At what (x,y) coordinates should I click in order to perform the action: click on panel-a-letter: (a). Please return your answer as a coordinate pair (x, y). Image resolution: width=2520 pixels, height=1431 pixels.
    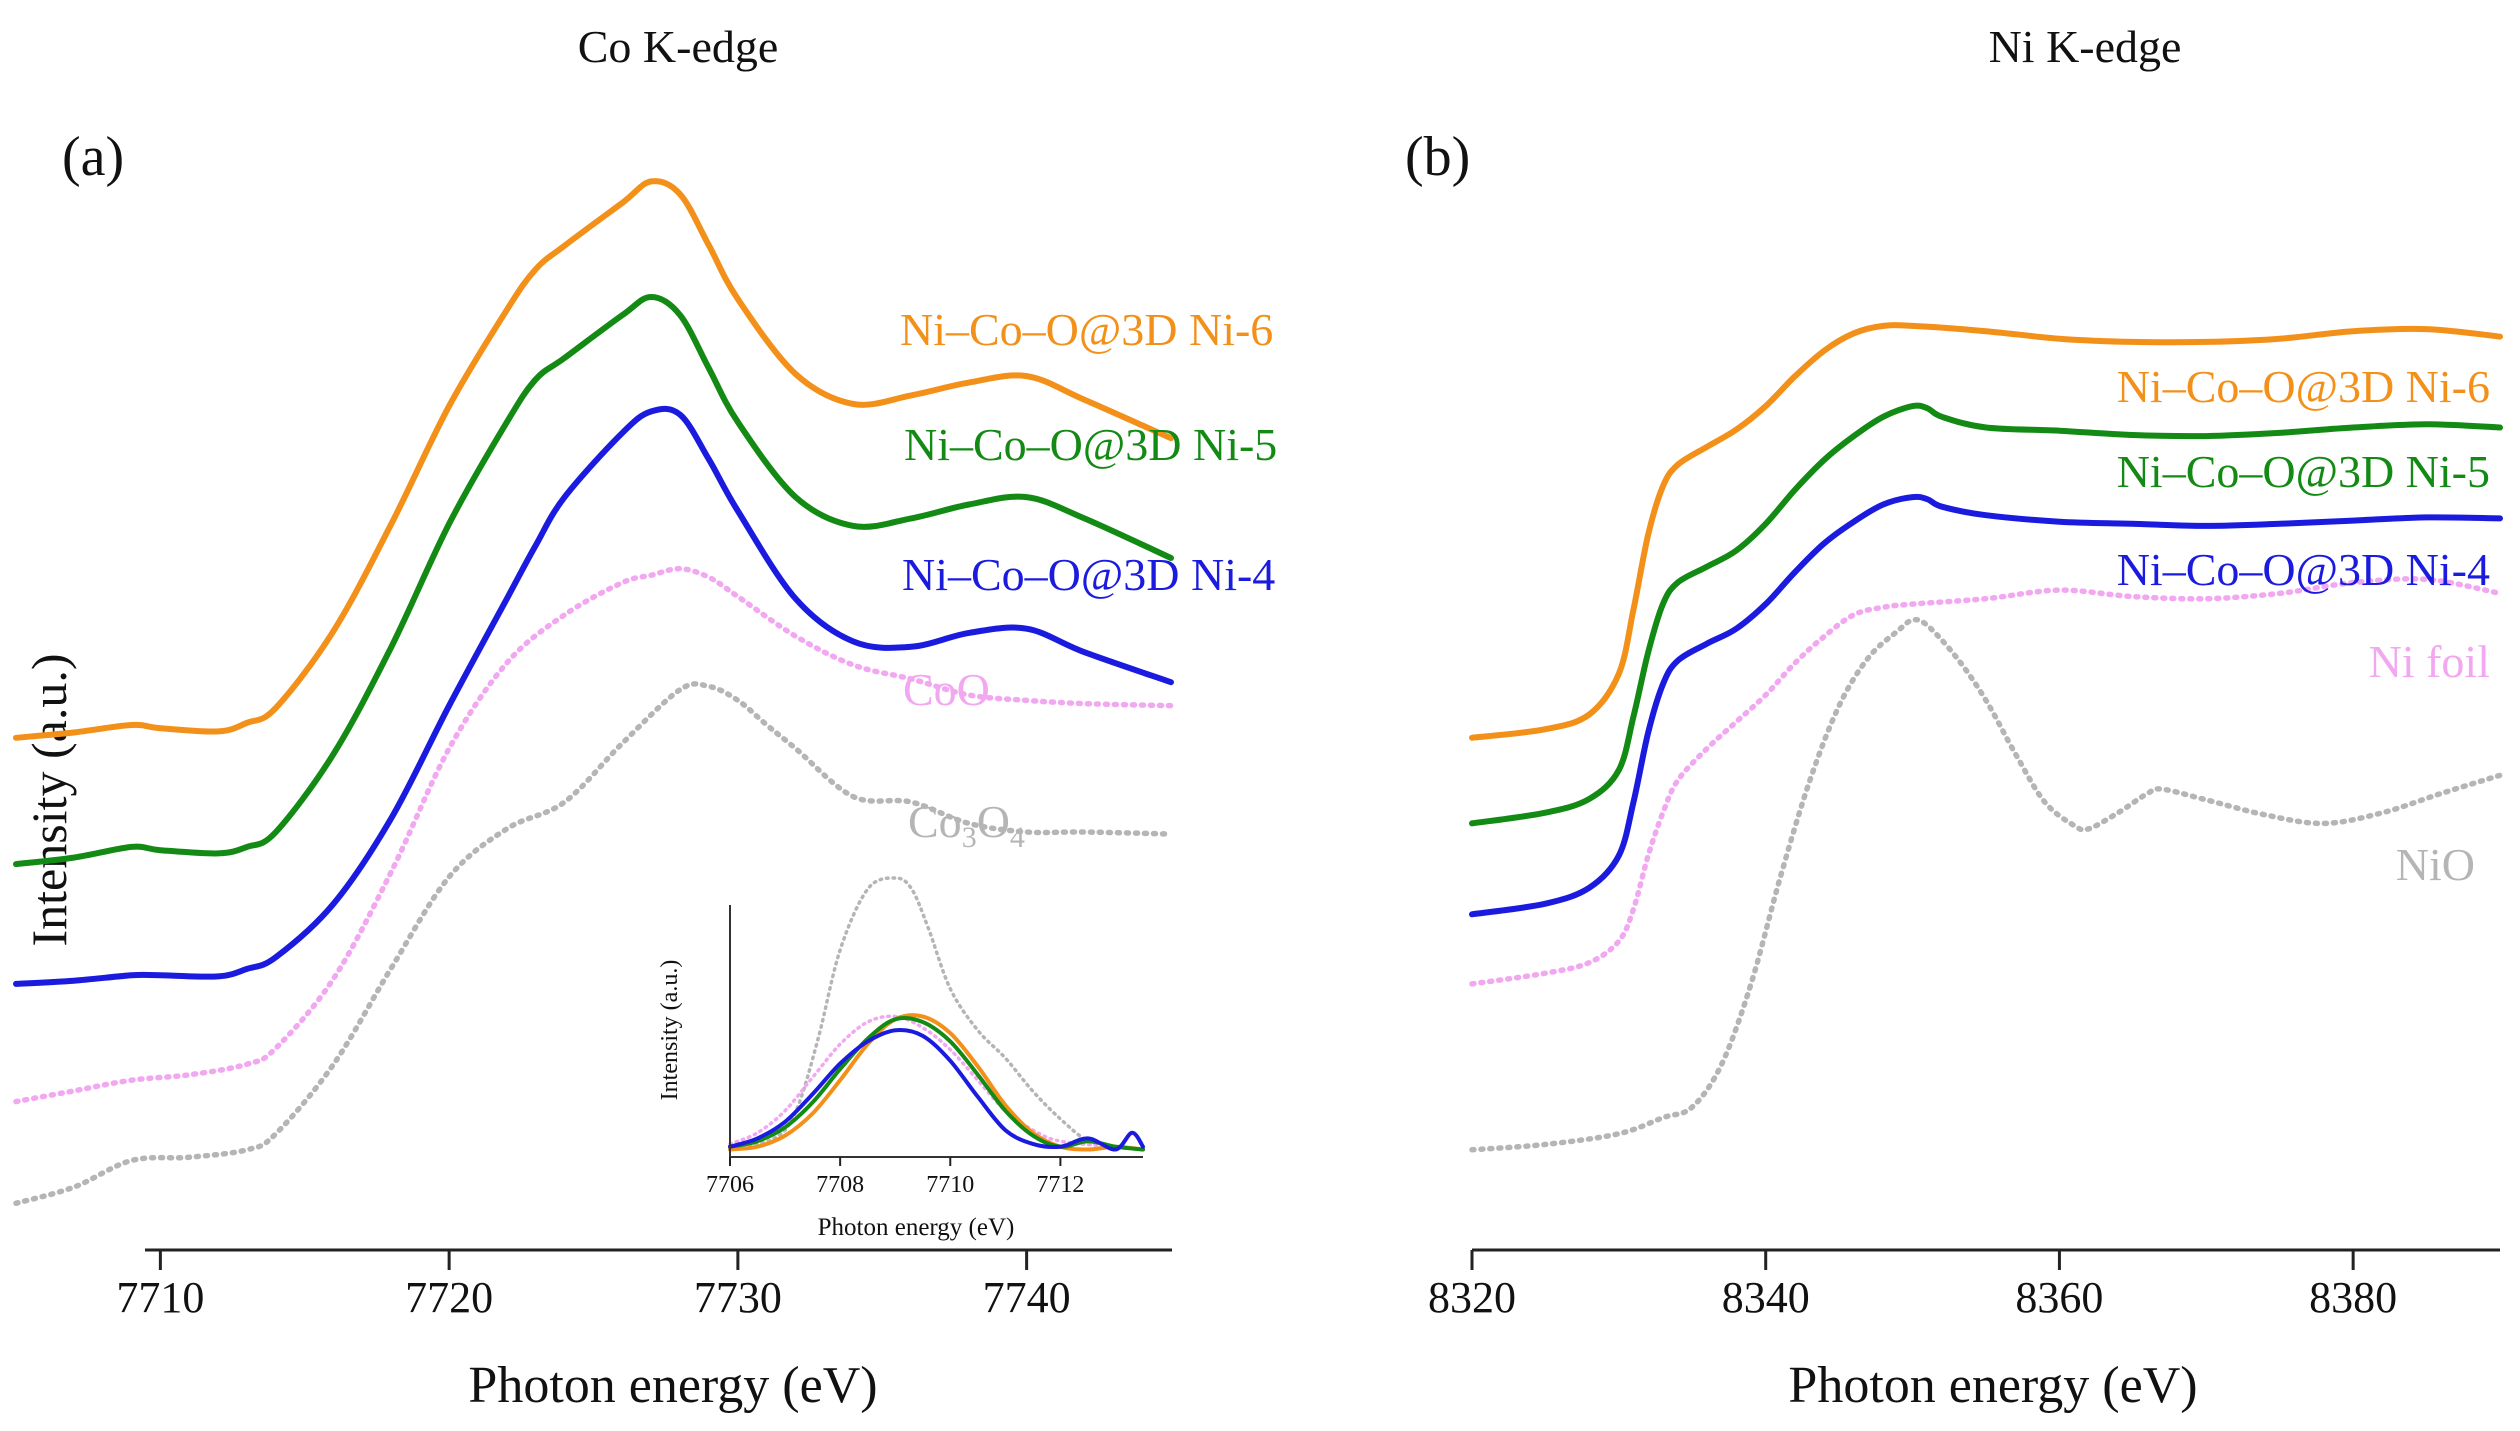
    Looking at the image, I should click on (93, 157).